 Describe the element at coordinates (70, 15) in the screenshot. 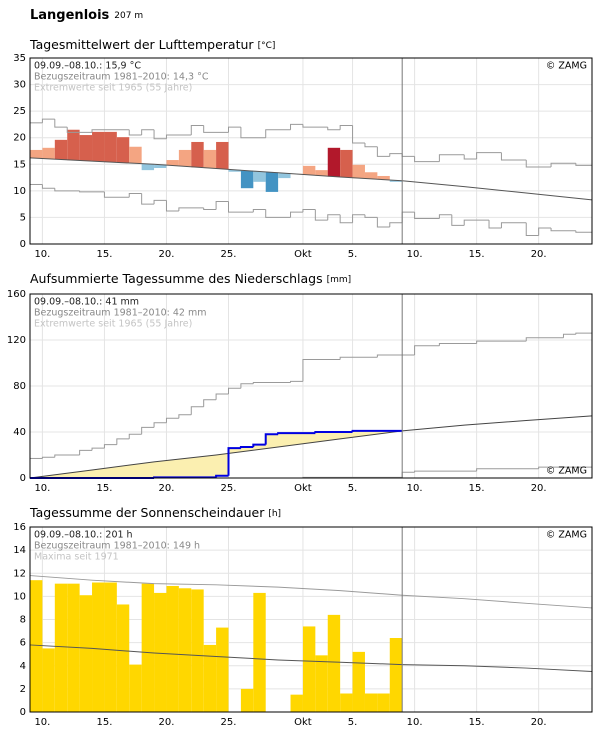

I see `station-name: Langenlois` at that location.